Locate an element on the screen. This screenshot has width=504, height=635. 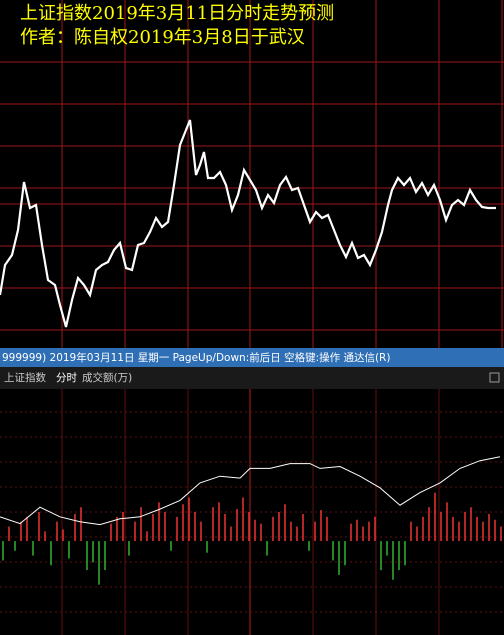
tab: 成交额(万) is located at coordinates (107, 377).